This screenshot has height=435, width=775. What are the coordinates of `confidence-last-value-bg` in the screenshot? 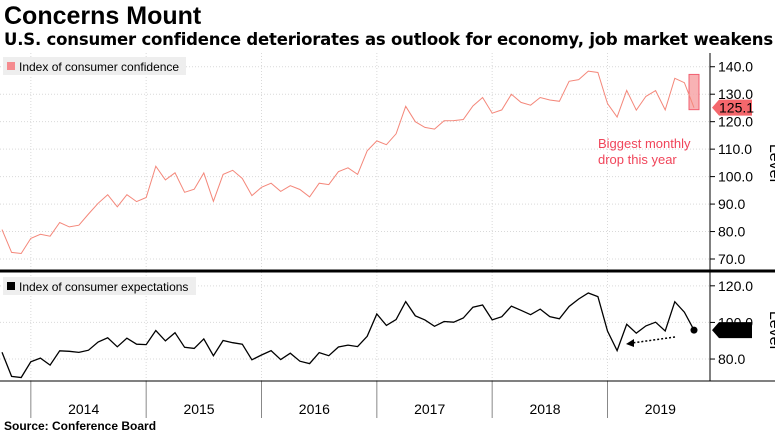 It's located at (732, 107).